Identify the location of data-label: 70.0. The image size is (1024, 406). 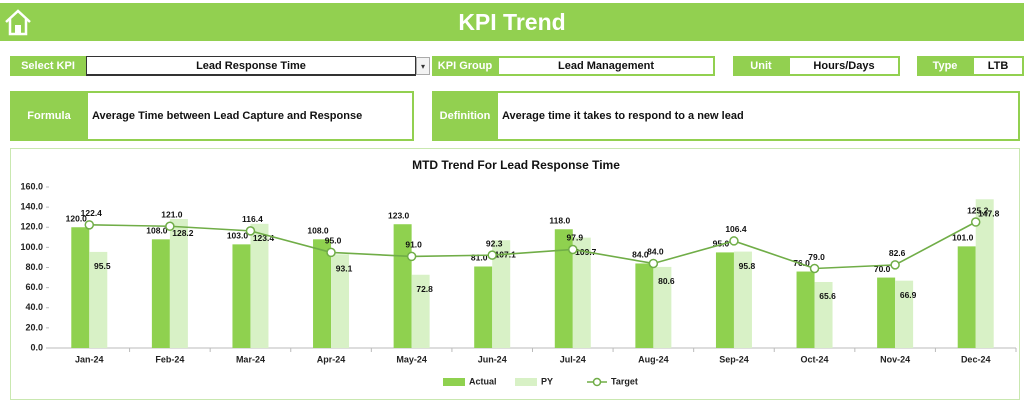
(882, 269).